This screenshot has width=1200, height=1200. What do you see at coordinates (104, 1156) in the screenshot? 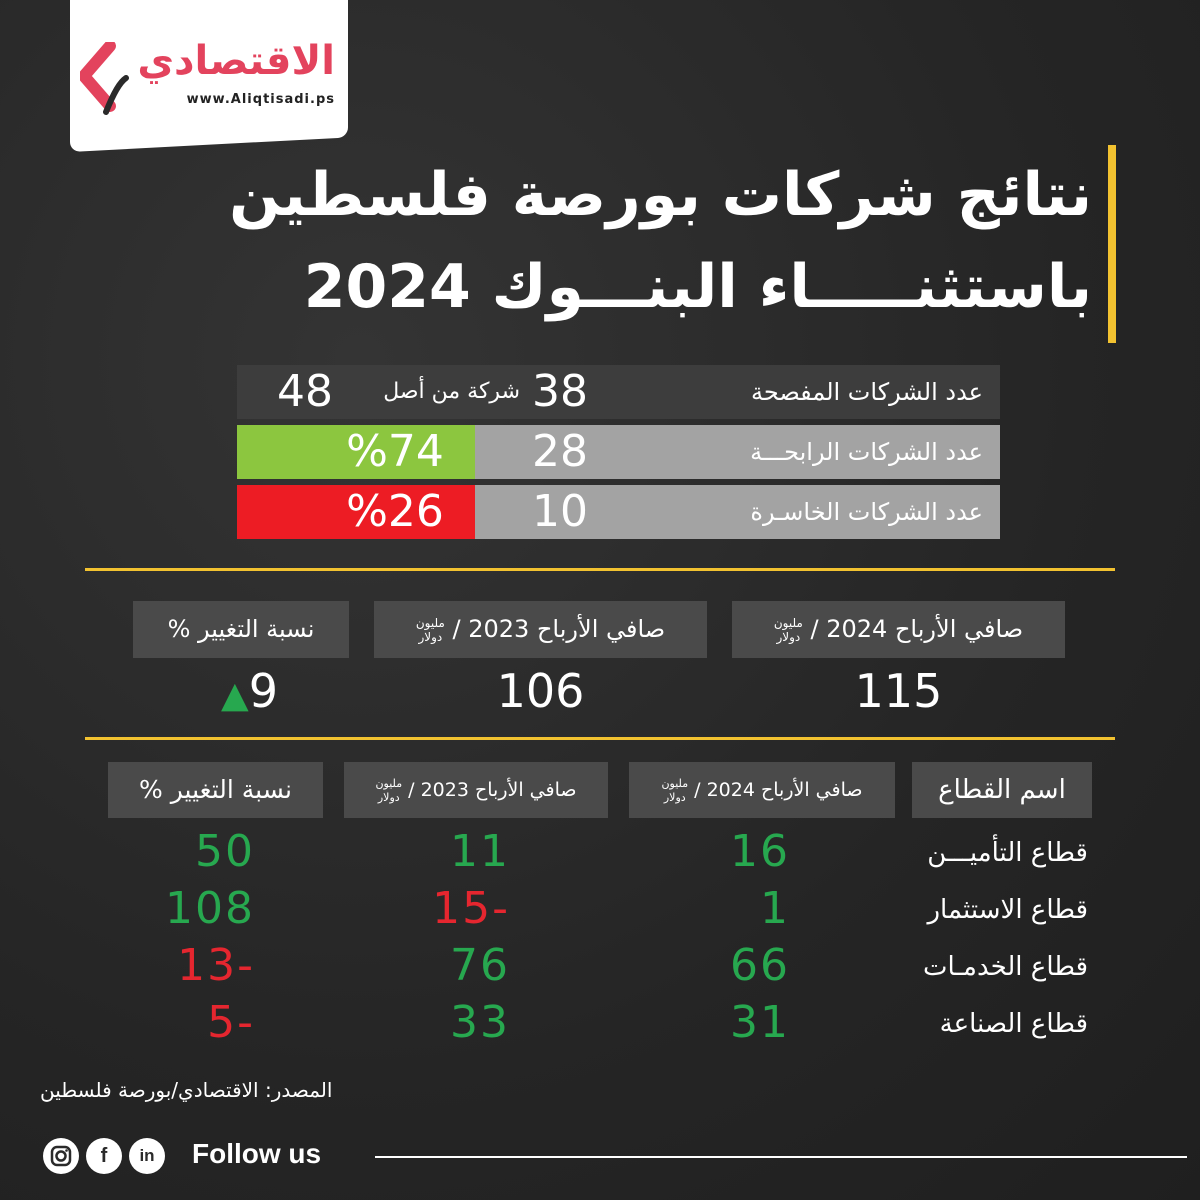
I see `facebook-icon: f` at bounding box center [104, 1156].